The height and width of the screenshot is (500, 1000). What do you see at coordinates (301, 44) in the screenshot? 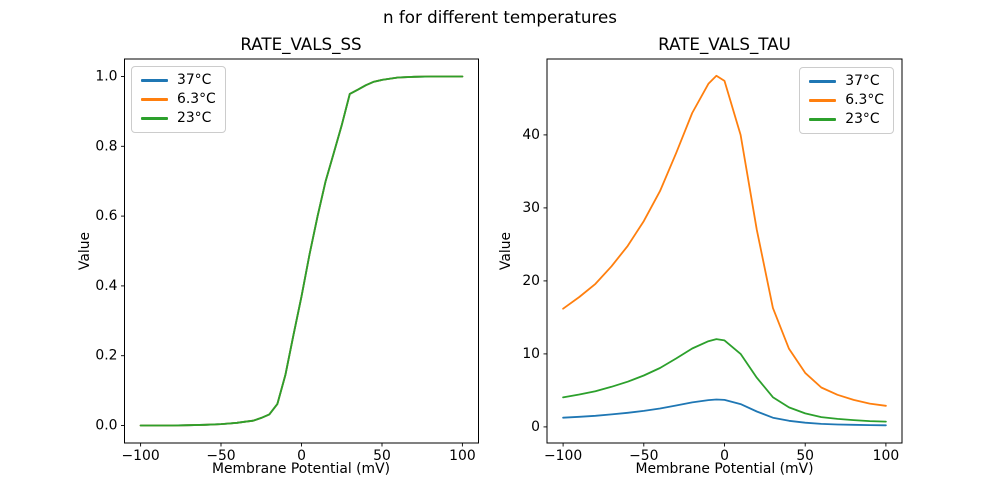
I see `subplot-ss-title: RATE_VALS_SS` at bounding box center [301, 44].